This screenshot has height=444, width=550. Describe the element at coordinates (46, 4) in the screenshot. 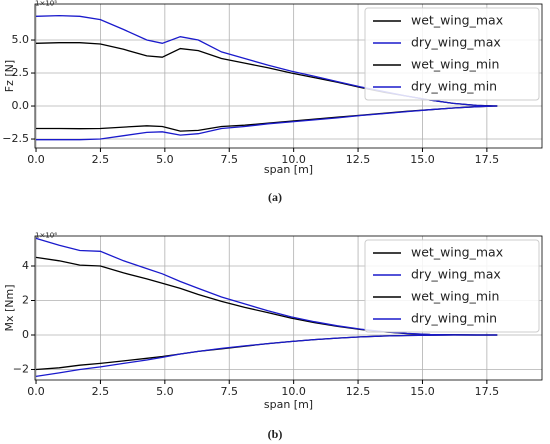

I see `offset-label: 1×10⁵` at that location.